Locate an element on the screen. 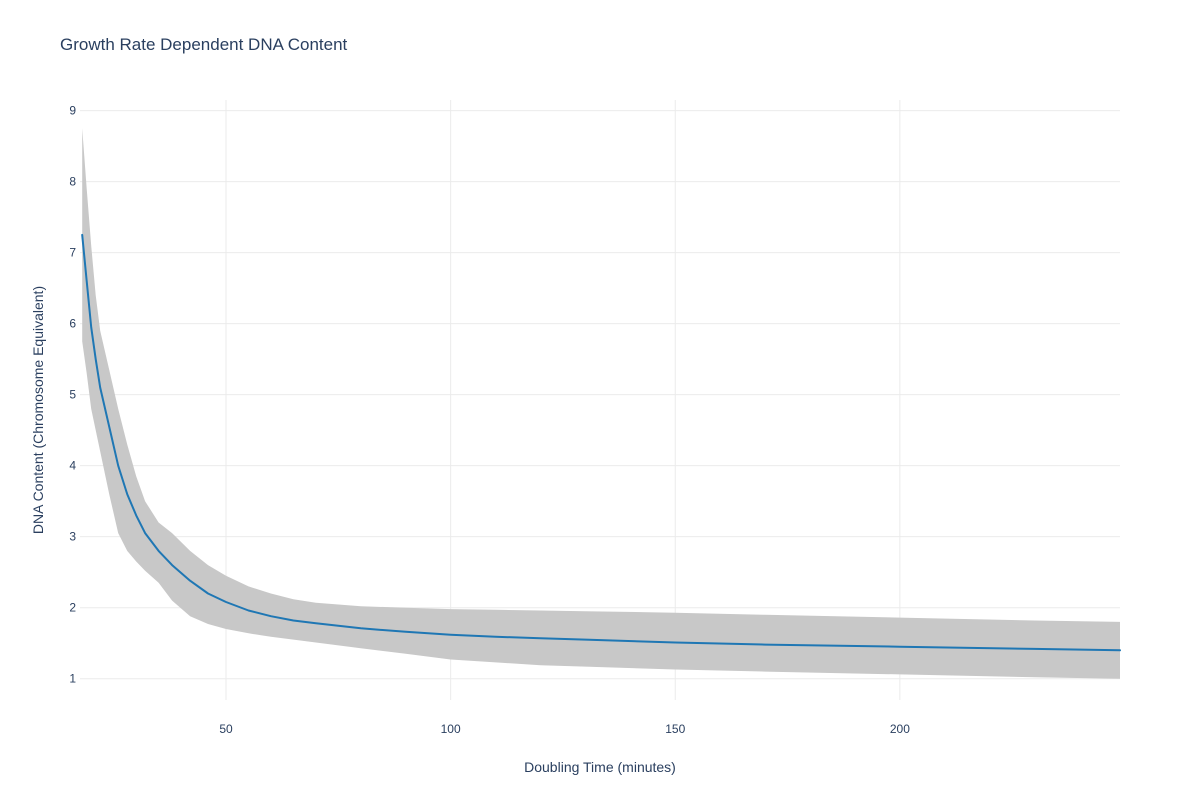 The width and height of the screenshot is (1200, 805). y-tick-label: 7 is located at coordinates (72, 253).